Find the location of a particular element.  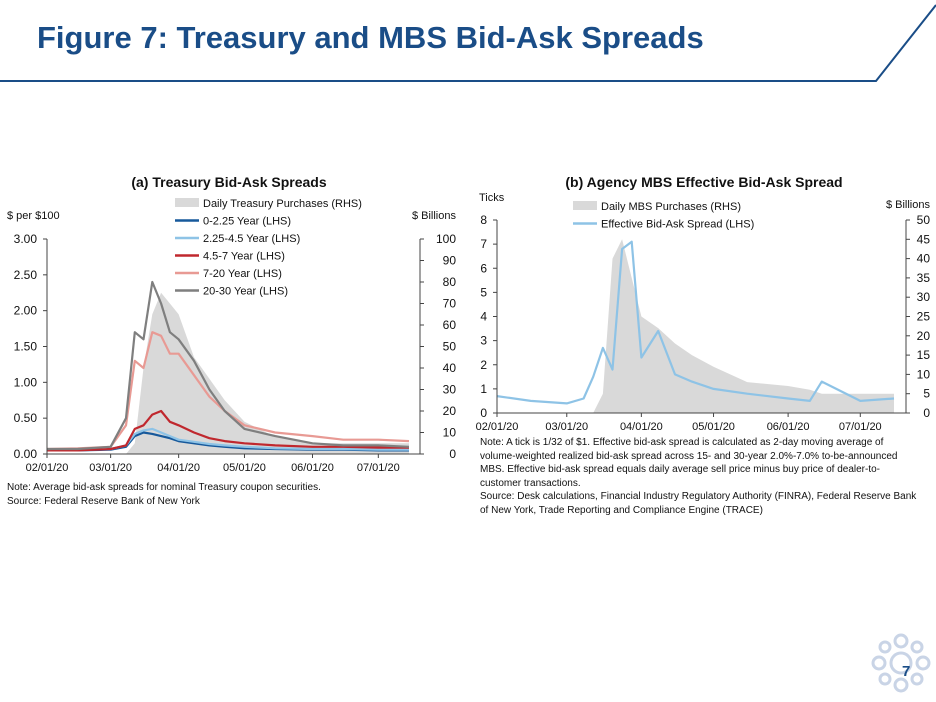

legend-label: Daily MBS Purchases (RHS) is located at coordinates (671, 207).